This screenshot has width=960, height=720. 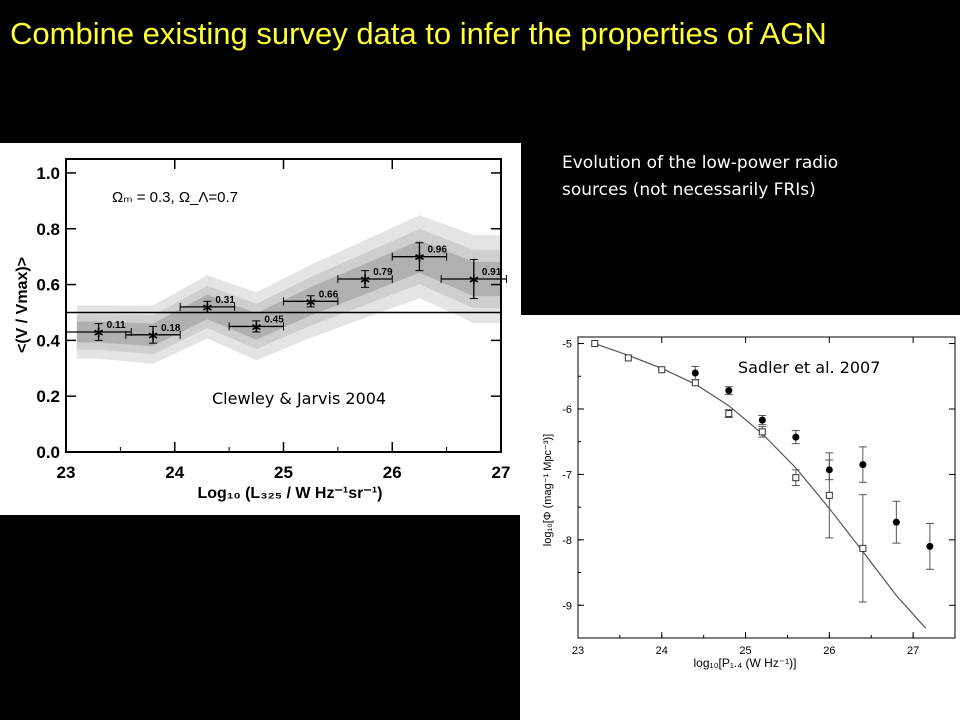 What do you see at coordinates (745, 663) in the screenshot?
I see `x-axis-label: log₁₀[P₁.₄ (W Hz⁻¹)]` at bounding box center [745, 663].